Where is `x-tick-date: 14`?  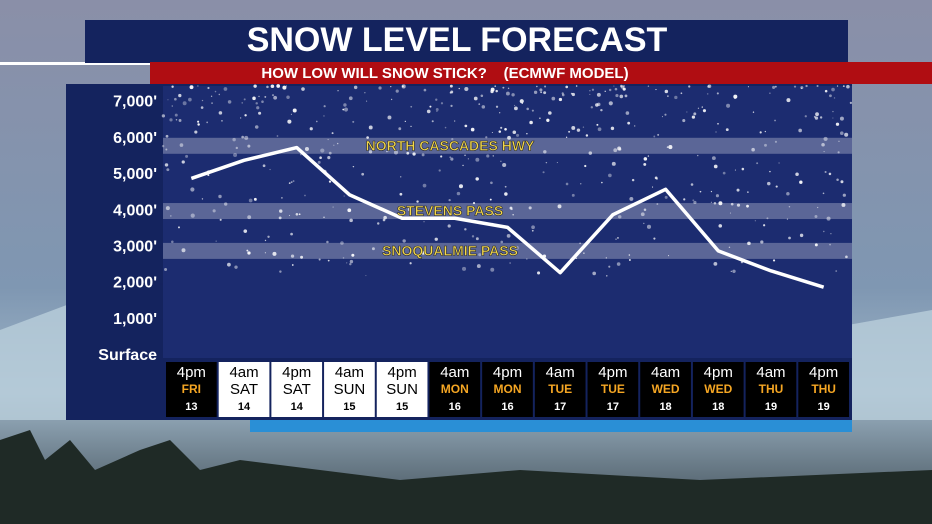 x-tick-date: 14 is located at coordinates (244, 407).